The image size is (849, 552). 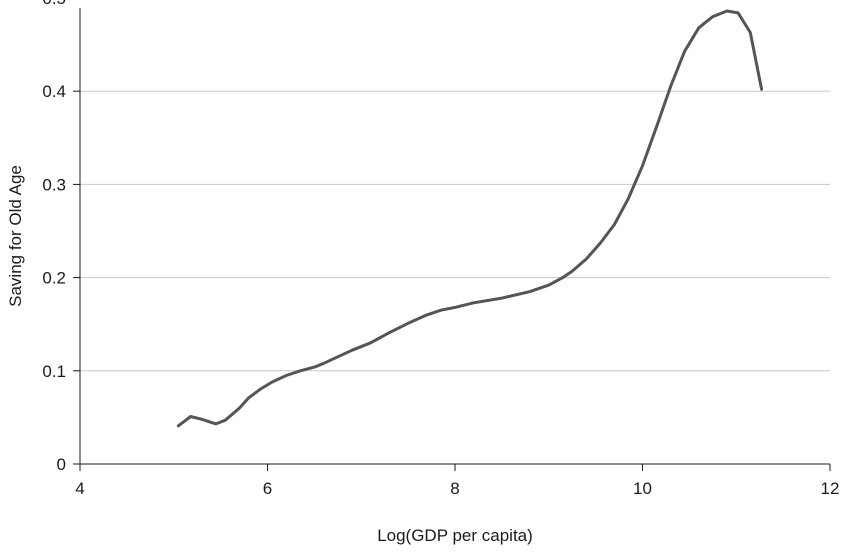 I want to click on y-tick-label: 0.1, so click(x=54, y=371).